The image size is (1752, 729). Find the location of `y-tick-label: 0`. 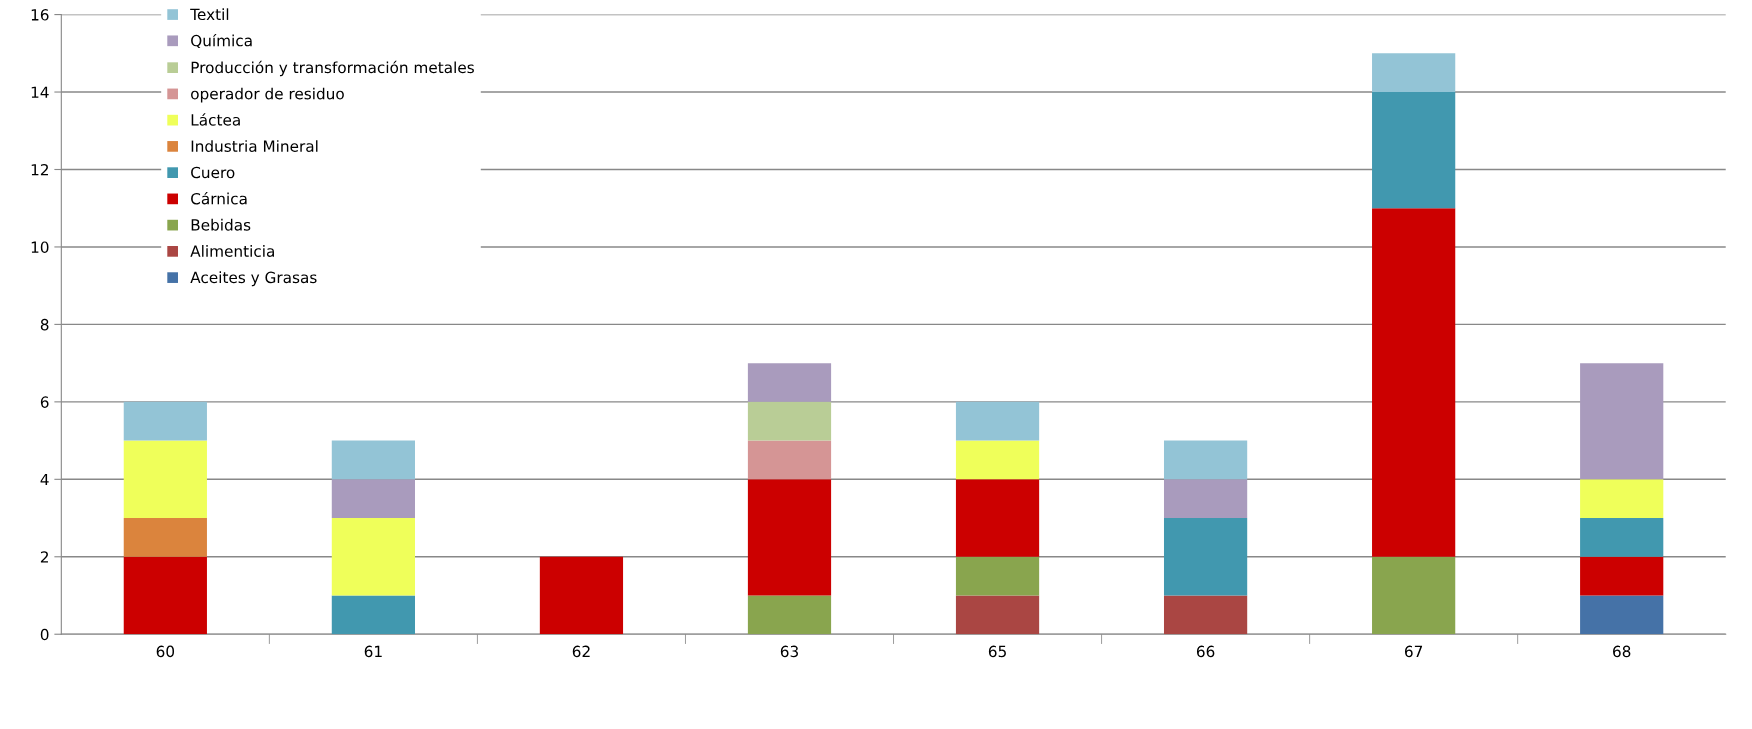

y-tick-label: 0 is located at coordinates (44, 634).